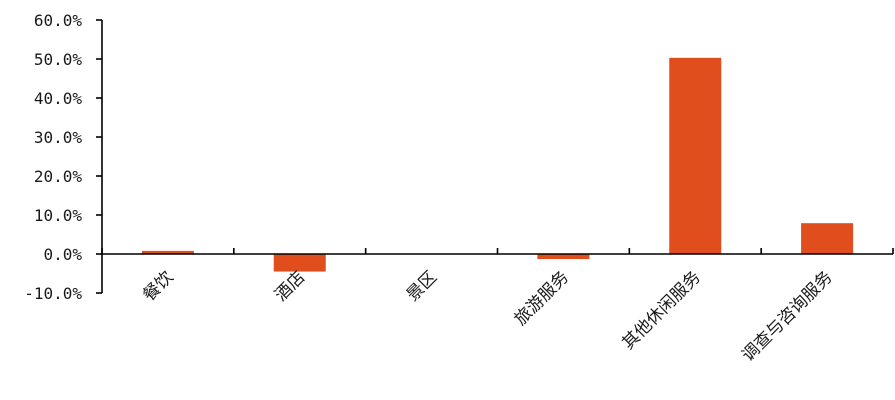 Image resolution: width=895 pixels, height=400 pixels. Describe the element at coordinates (58, 215) in the screenshot. I see `y-tick-label: 10.0%` at that location.